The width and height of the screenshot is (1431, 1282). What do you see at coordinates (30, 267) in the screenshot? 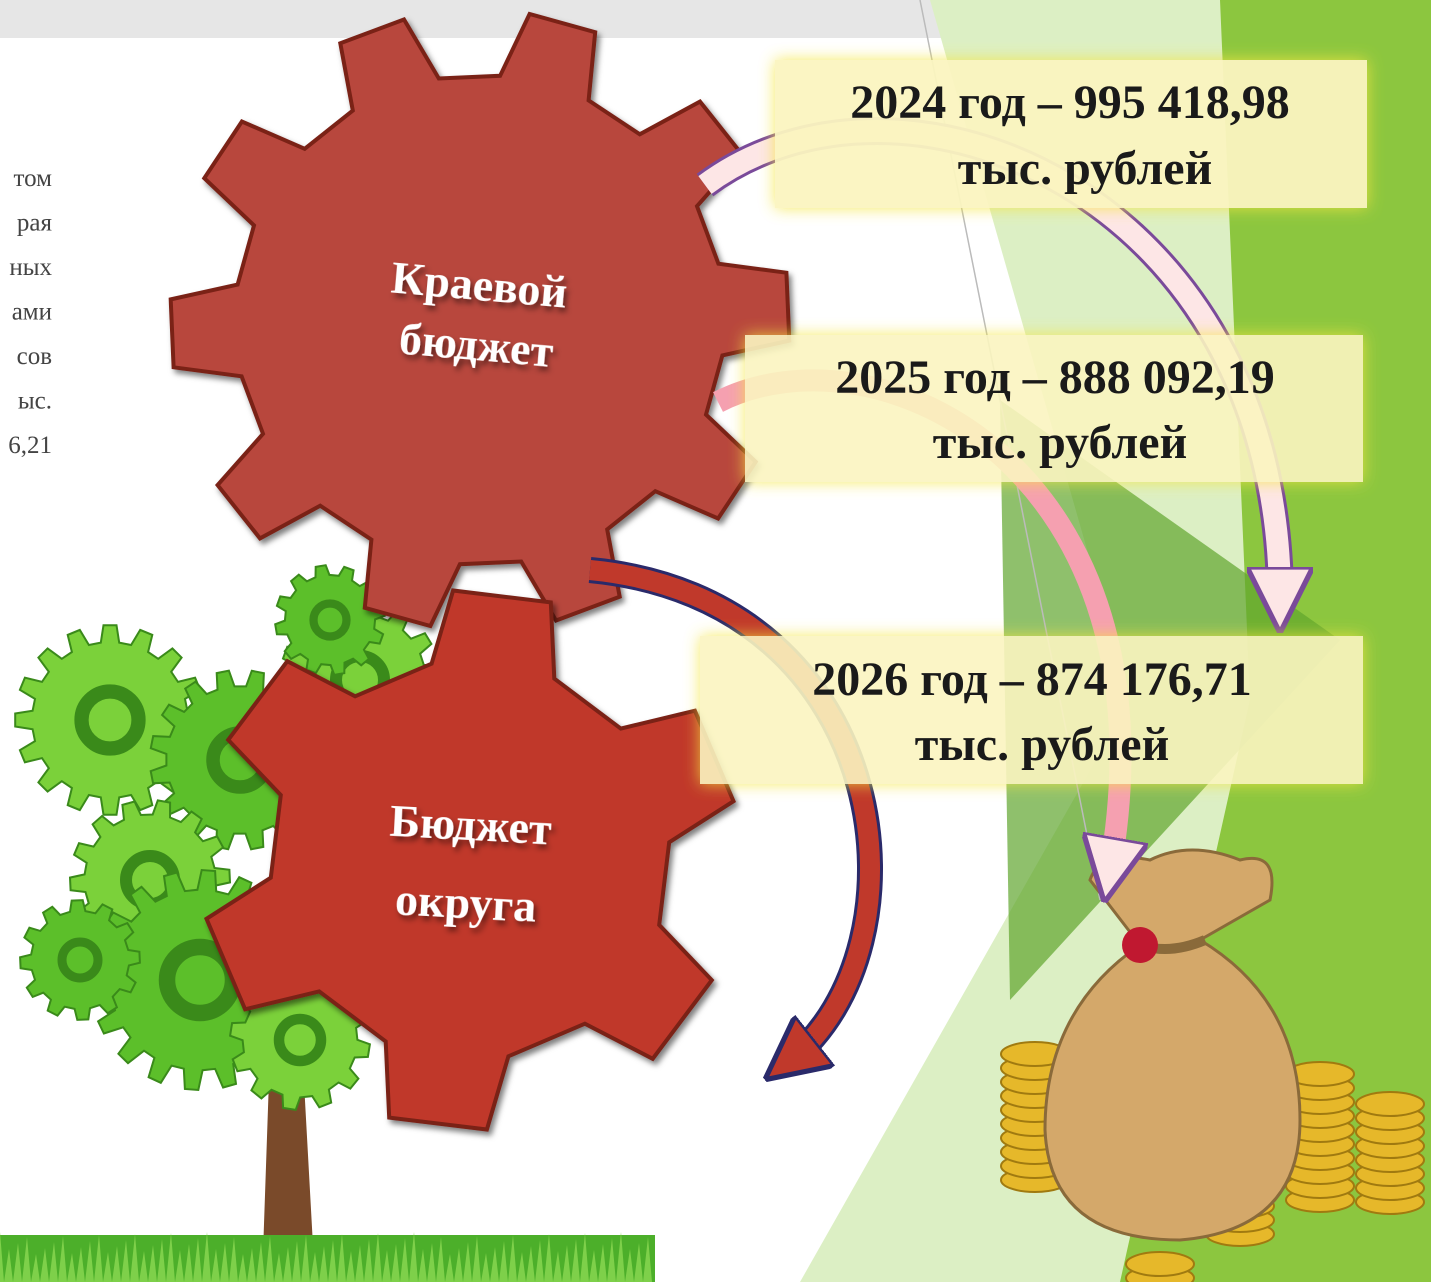
I see `side-text-line: ных` at bounding box center [30, 267].